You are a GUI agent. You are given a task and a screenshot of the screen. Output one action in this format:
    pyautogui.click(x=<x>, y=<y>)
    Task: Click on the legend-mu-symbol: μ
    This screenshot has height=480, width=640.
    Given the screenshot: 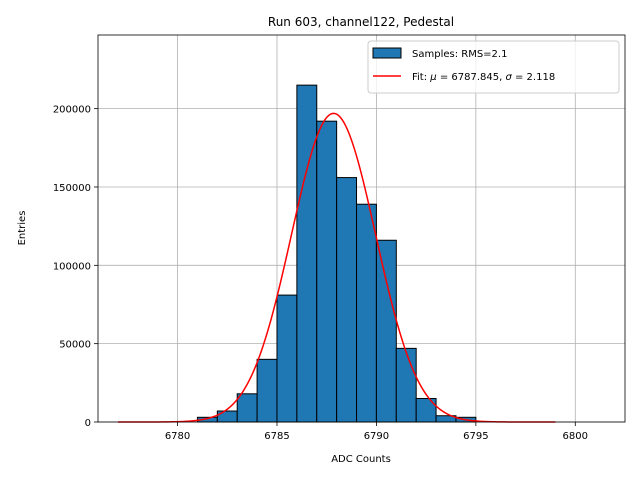 What is the action you would take?
    pyautogui.click(x=432, y=77)
    